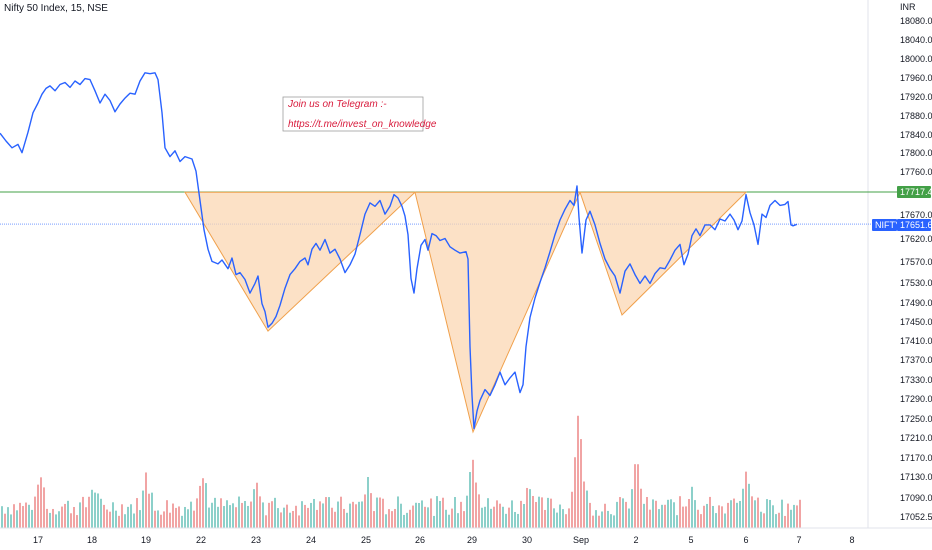 The height and width of the screenshot is (550, 932). Describe the element at coordinates (916, 419) in the screenshot. I see `y-tick-label: 17250.00` at that location.